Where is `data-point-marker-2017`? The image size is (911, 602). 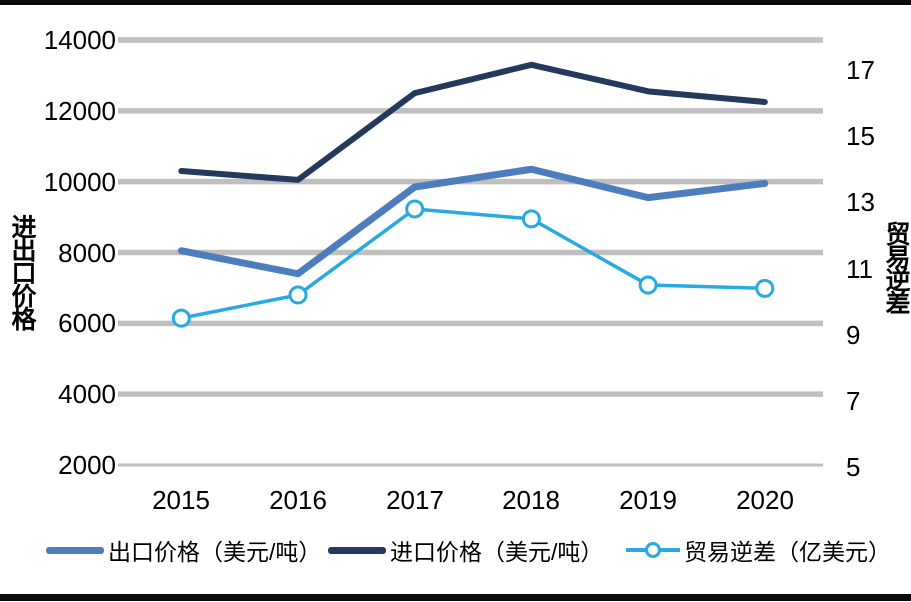 data-point-marker-2017 is located at coordinates (415, 209).